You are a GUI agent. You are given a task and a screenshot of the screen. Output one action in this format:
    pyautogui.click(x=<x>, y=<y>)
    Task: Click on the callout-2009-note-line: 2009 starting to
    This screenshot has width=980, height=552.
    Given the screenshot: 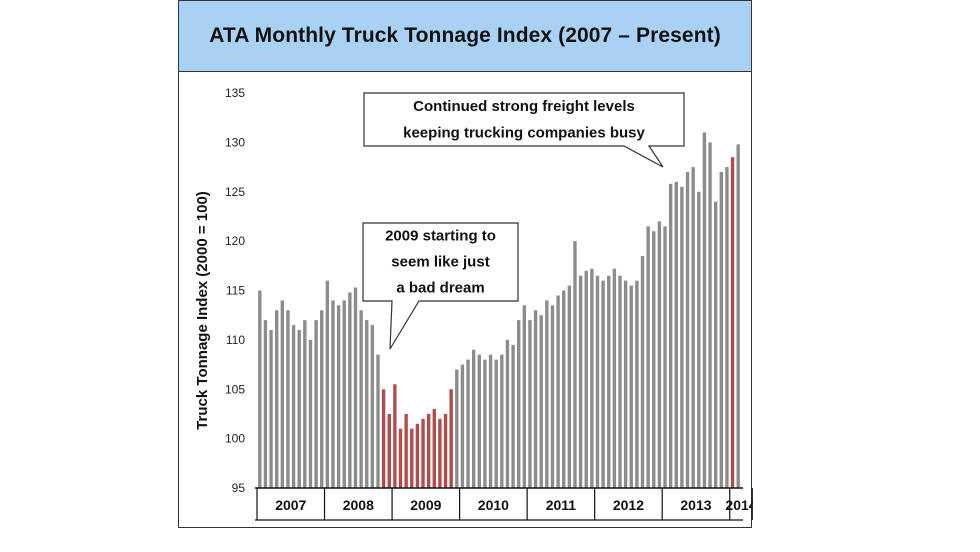 What is the action you would take?
    pyautogui.click(x=440, y=236)
    